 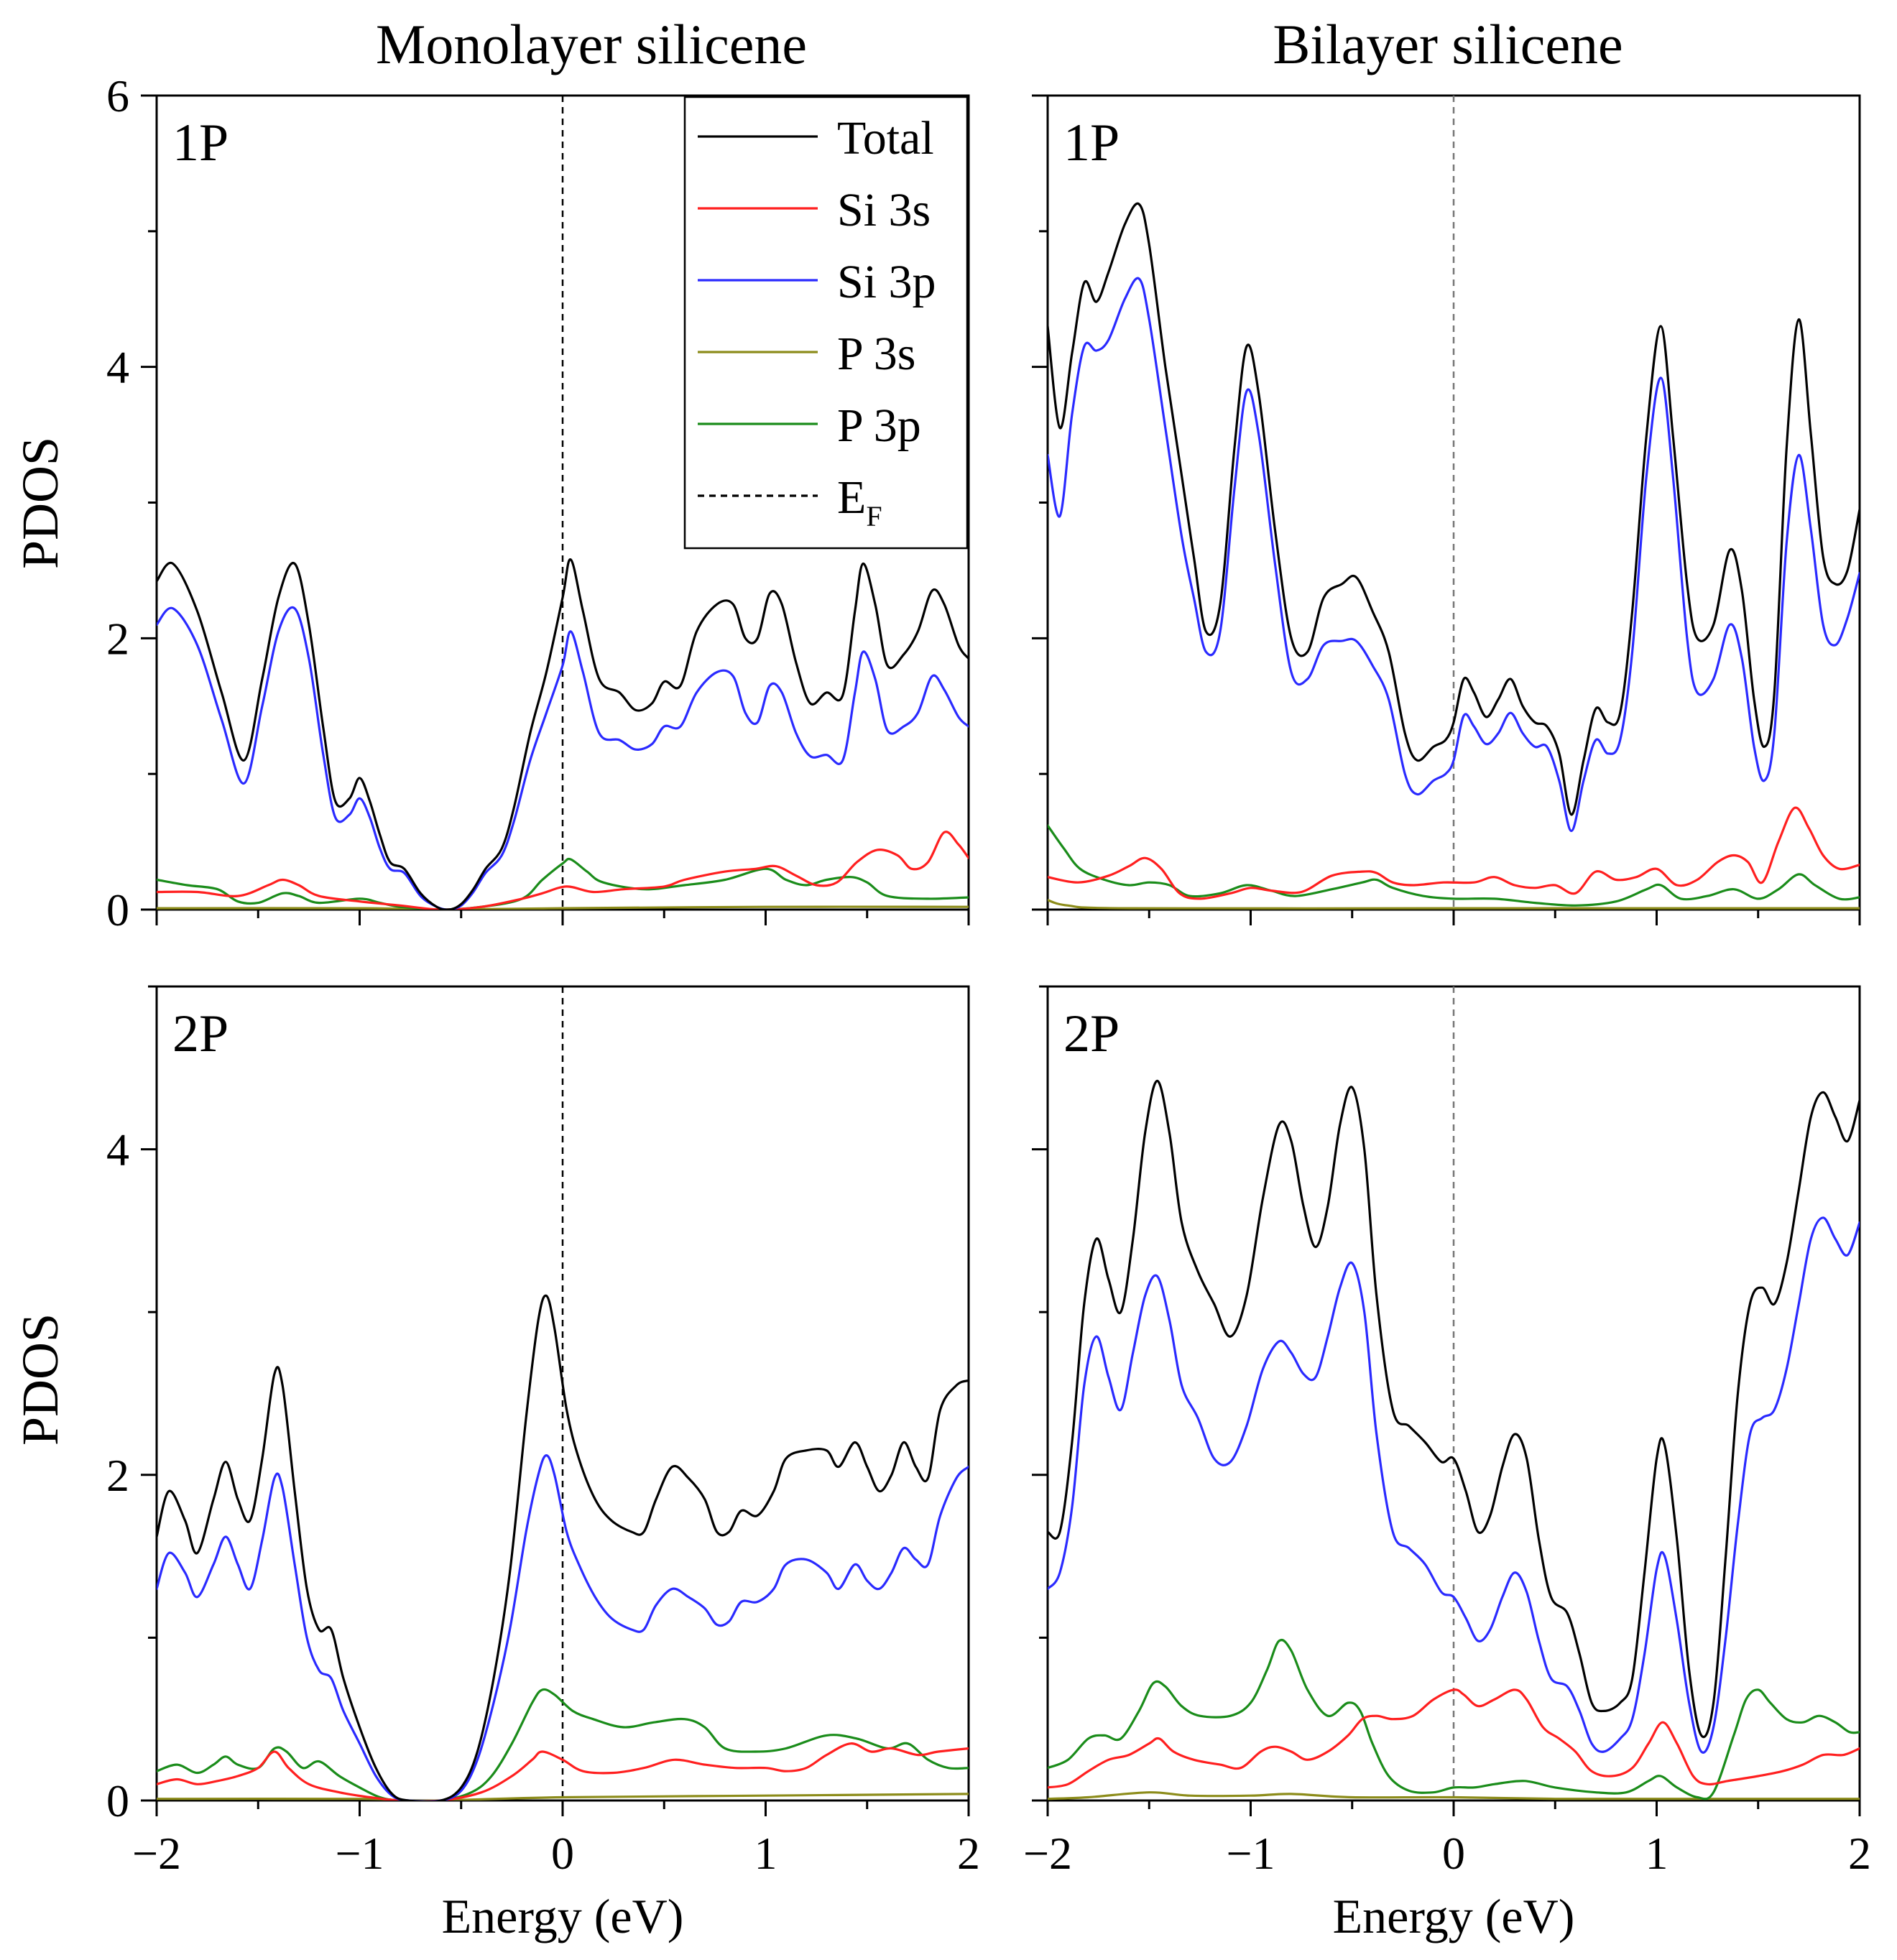 What do you see at coordinates (117, 1800) in the screenshot?
I see `panel-3-ytick-label: 0` at bounding box center [117, 1800].